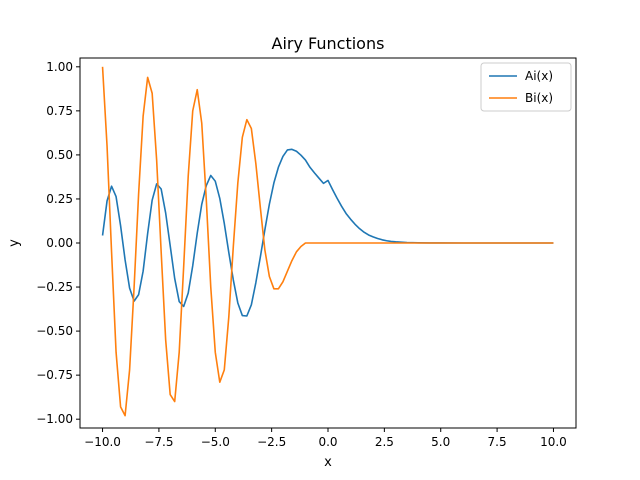 This screenshot has height=480, width=640. I want to click on y-axis-label: y, so click(14, 243).